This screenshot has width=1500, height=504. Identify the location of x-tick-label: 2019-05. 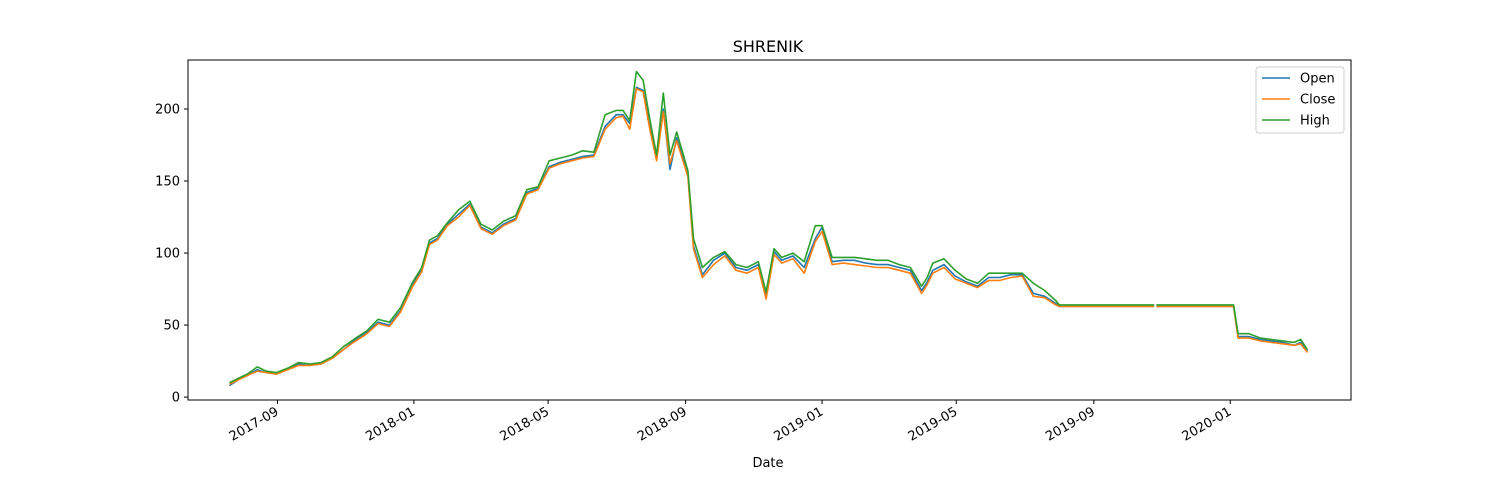
(933, 424).